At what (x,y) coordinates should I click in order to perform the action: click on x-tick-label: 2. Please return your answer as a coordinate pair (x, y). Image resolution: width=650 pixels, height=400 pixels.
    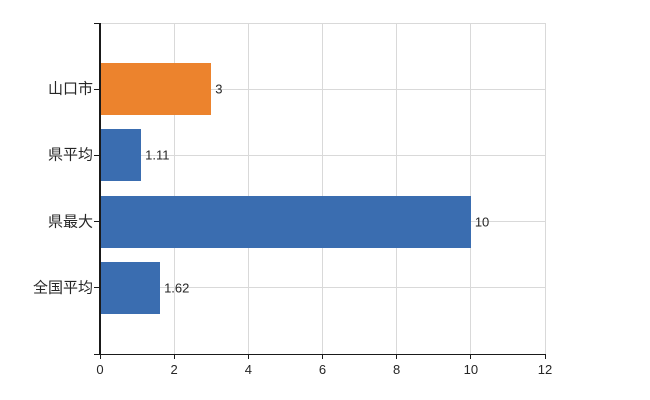
    Looking at the image, I should click on (174, 369).